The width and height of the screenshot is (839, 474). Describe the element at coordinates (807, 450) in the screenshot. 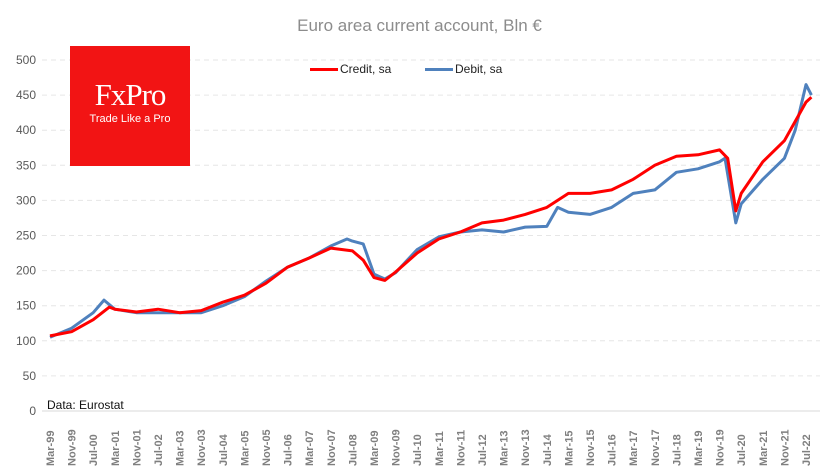

I see `x-tick-label: Jul-22` at that location.